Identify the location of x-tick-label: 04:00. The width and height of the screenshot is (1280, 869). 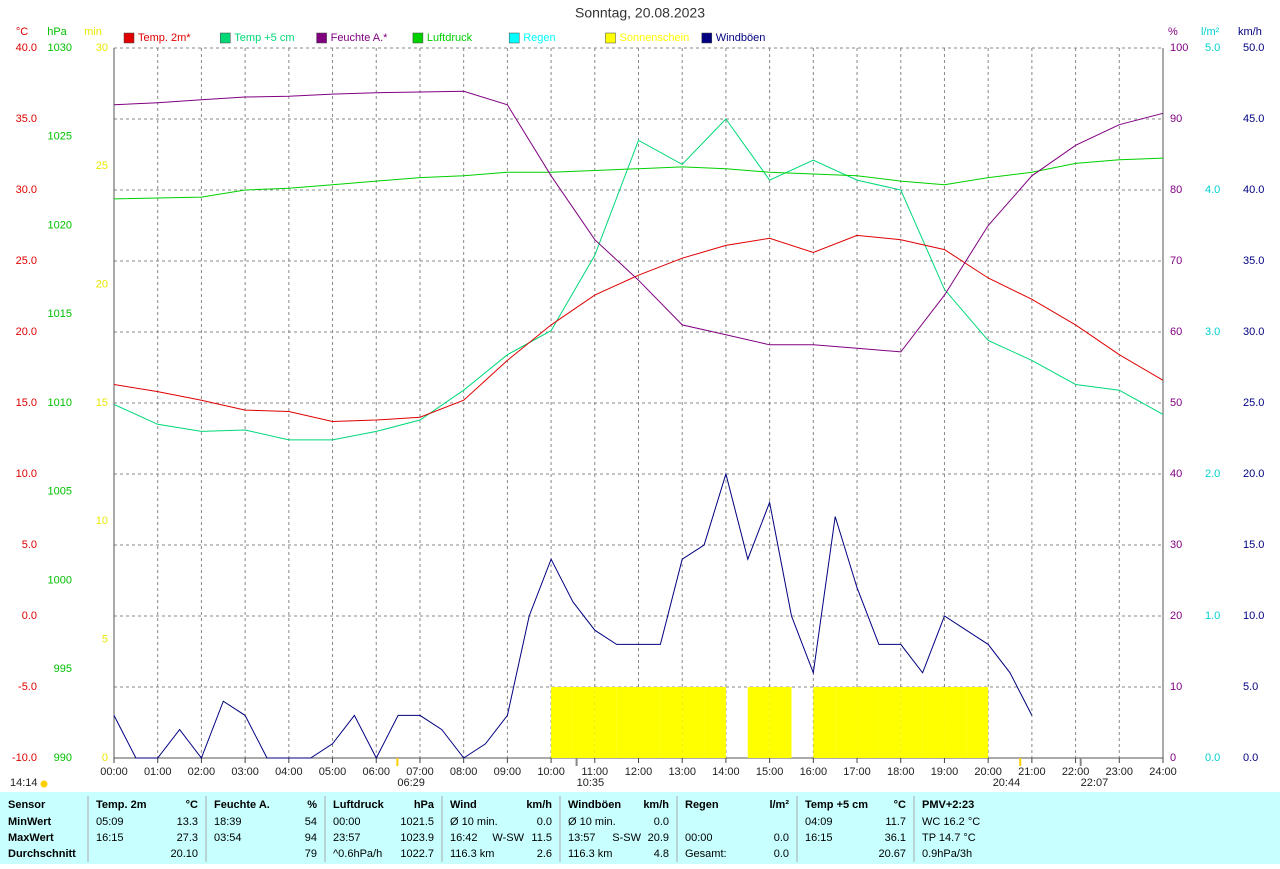
(289, 772).